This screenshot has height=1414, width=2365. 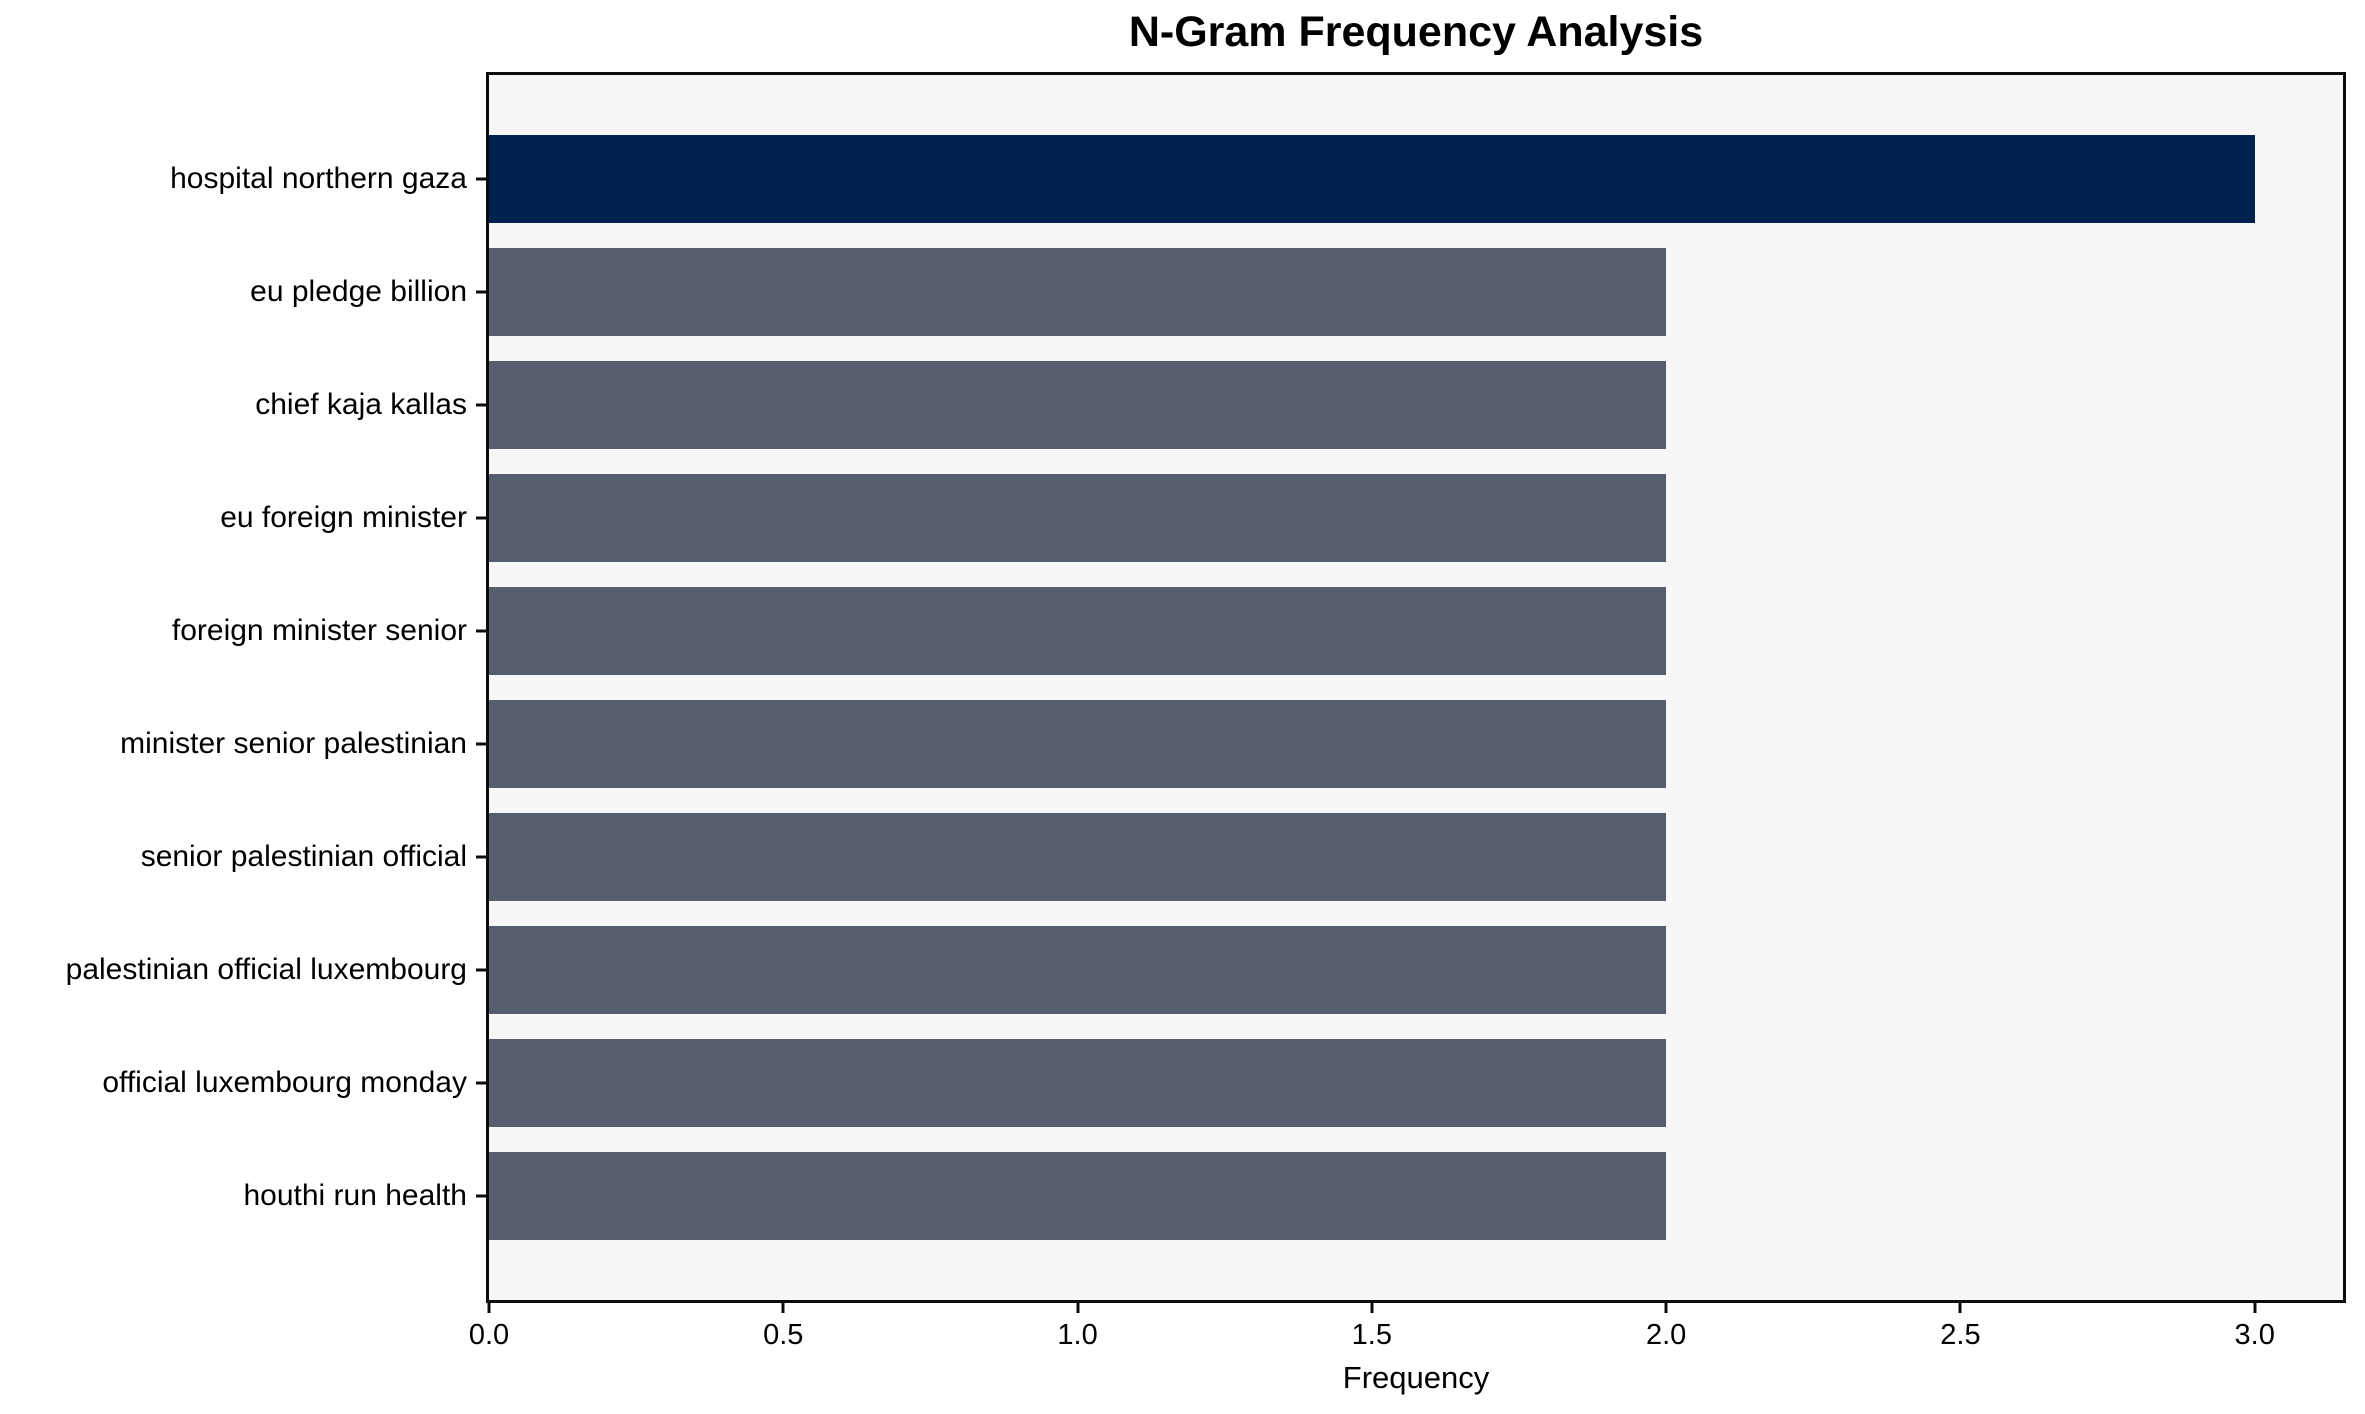 I want to click on x-axis-label: Frequency, so click(x=1416, y=1377).